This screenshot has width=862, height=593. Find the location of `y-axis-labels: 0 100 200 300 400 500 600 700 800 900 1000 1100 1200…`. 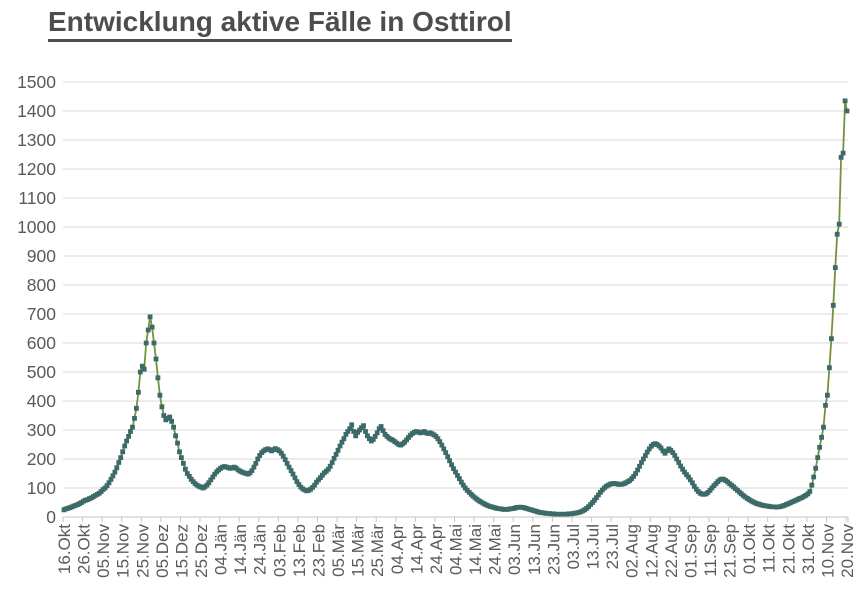

y-axis-labels: 0 100 200 300 400 500 600 700 800 900 1000 1100 1200… is located at coordinates (36, 299).